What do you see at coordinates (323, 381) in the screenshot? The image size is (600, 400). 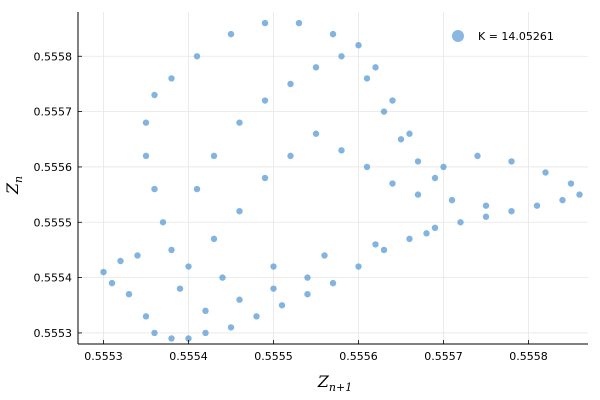 I see `x-axis-label-main: Z` at bounding box center [323, 381].